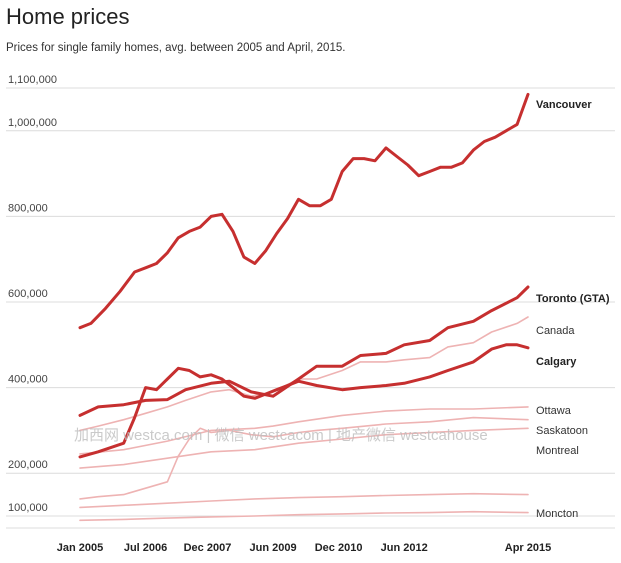 The image size is (621, 563). Describe the element at coordinates (304, 374) in the screenshot. I see `series-line-canada` at that location.